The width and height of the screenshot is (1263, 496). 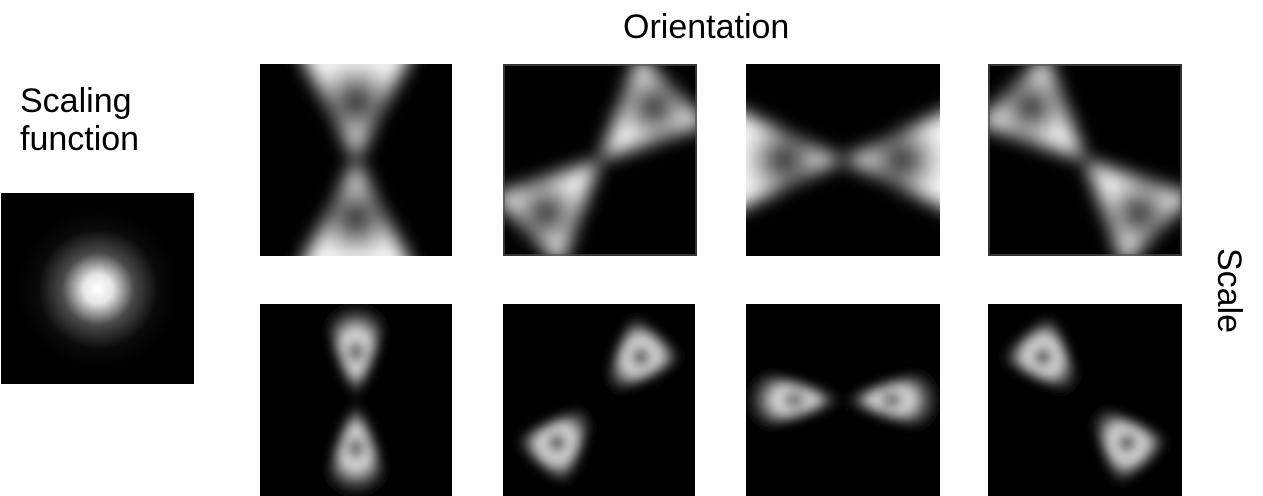 I want to click on scaling-function-label-line2: function, so click(x=80, y=139).